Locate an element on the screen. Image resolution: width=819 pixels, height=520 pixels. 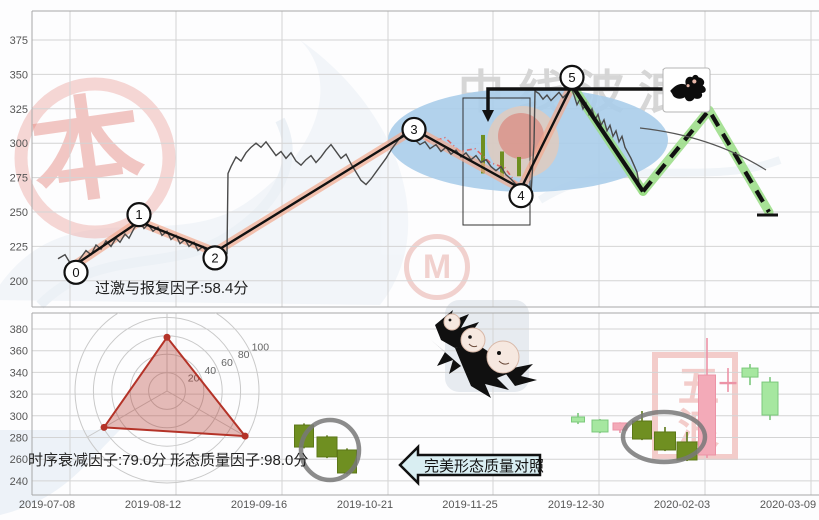
red-seal-ring is located at coordinates (95, 158).